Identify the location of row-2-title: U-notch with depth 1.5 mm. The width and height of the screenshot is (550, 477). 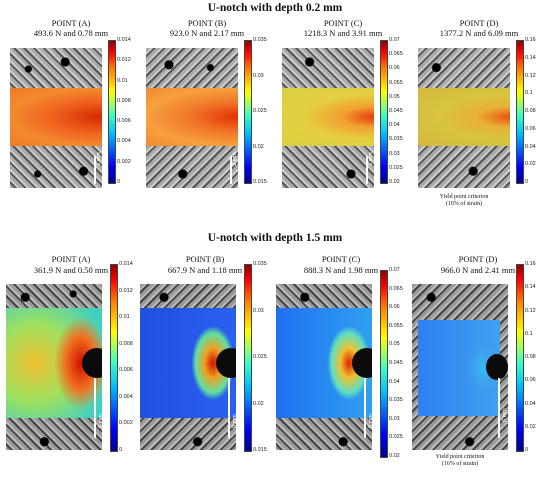
(275, 238).